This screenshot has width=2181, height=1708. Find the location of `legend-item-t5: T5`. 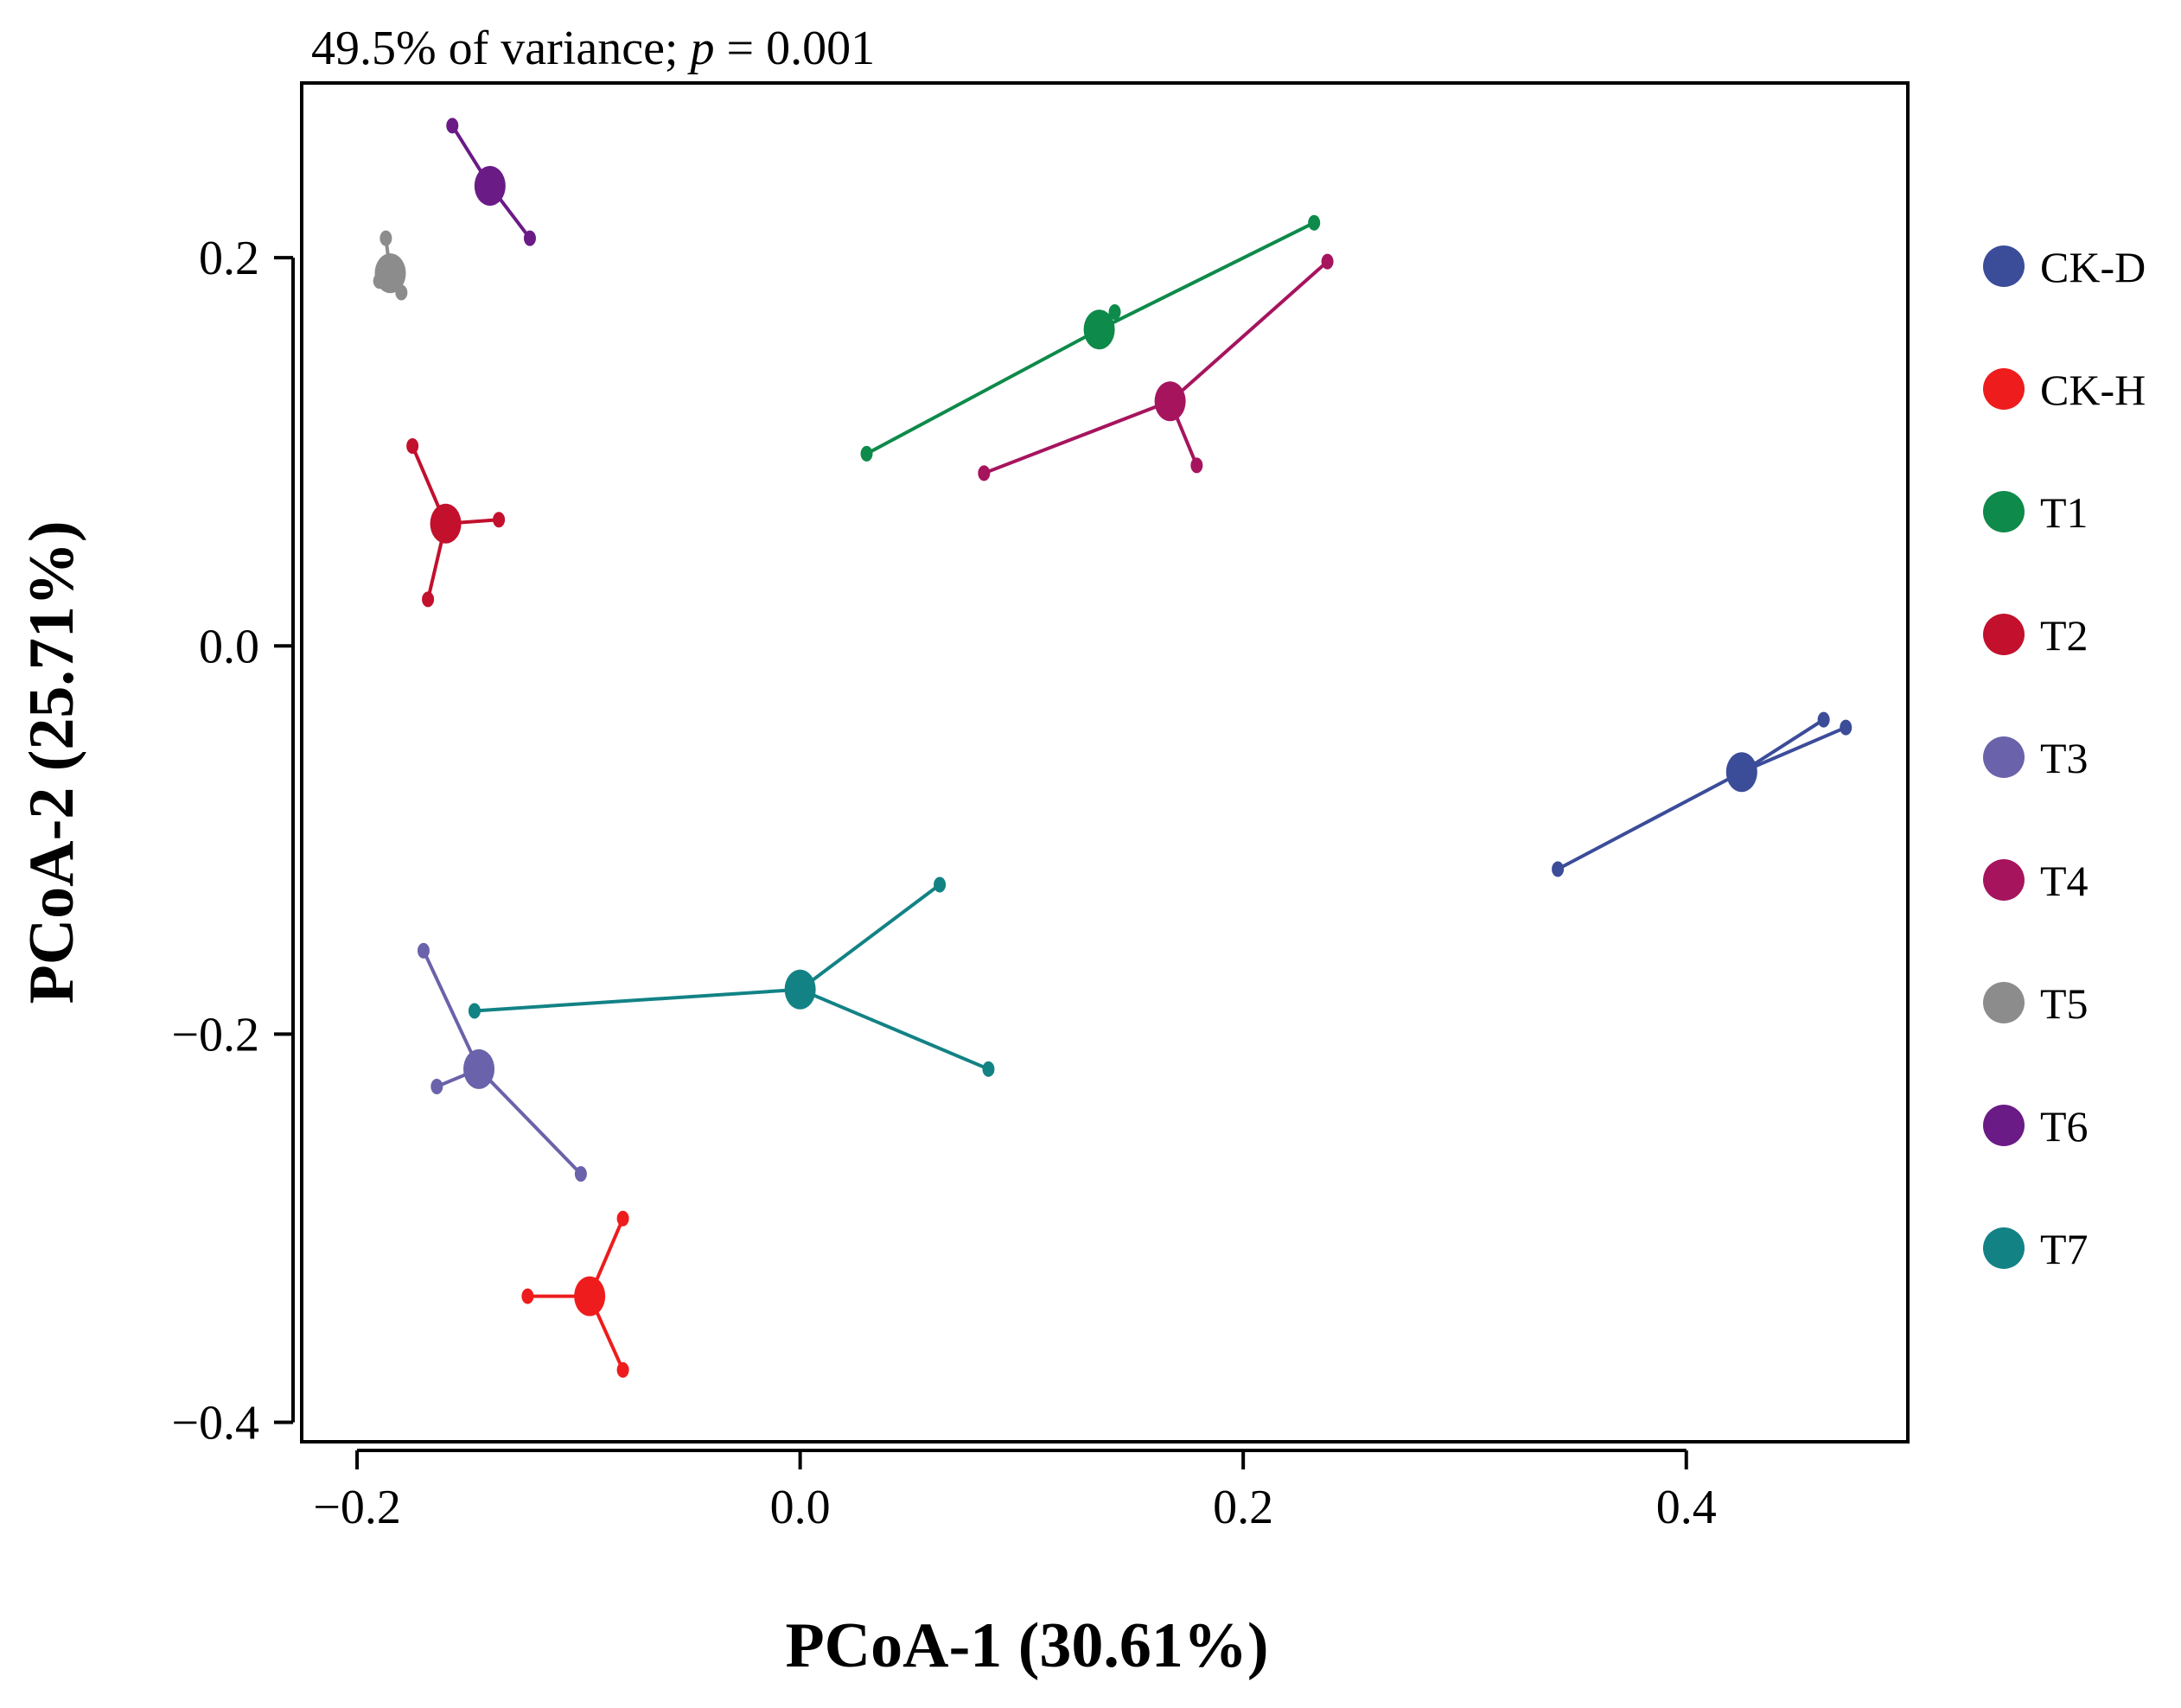

legend-item-t5: T5 is located at coordinates (2036, 1003).